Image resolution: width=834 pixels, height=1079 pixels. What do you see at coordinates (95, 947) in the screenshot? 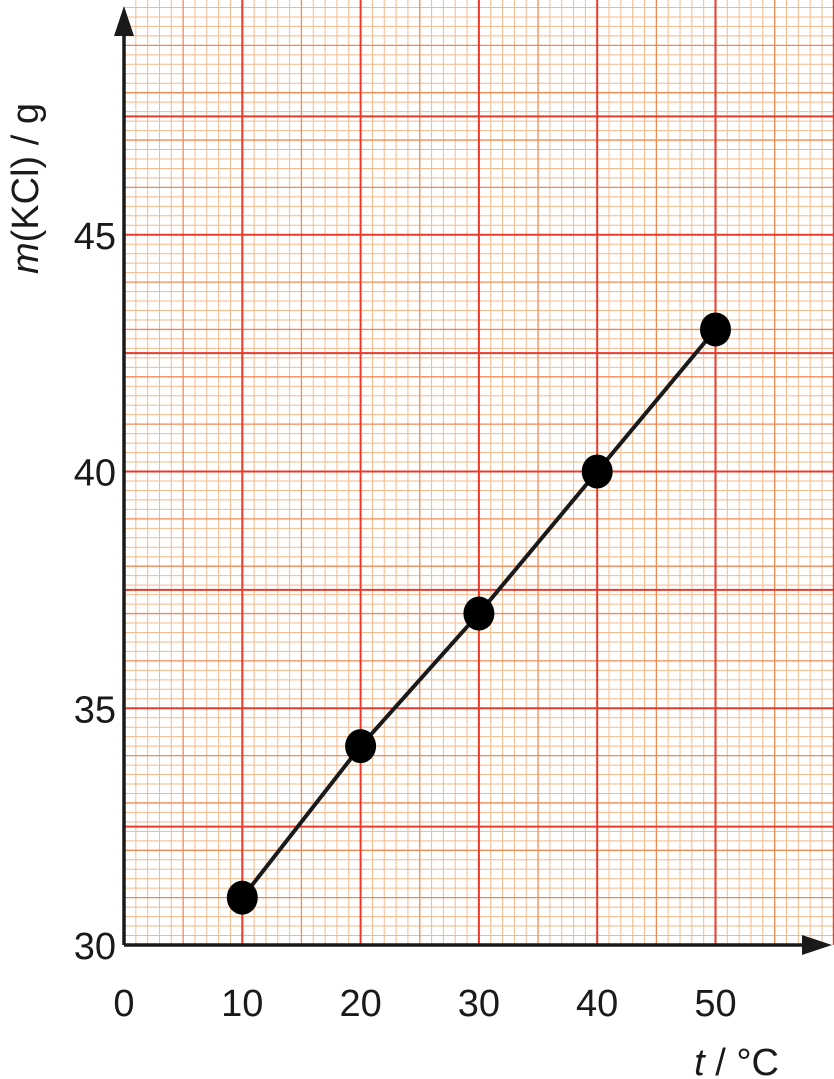
I see `y-tick-label: 30` at bounding box center [95, 947].